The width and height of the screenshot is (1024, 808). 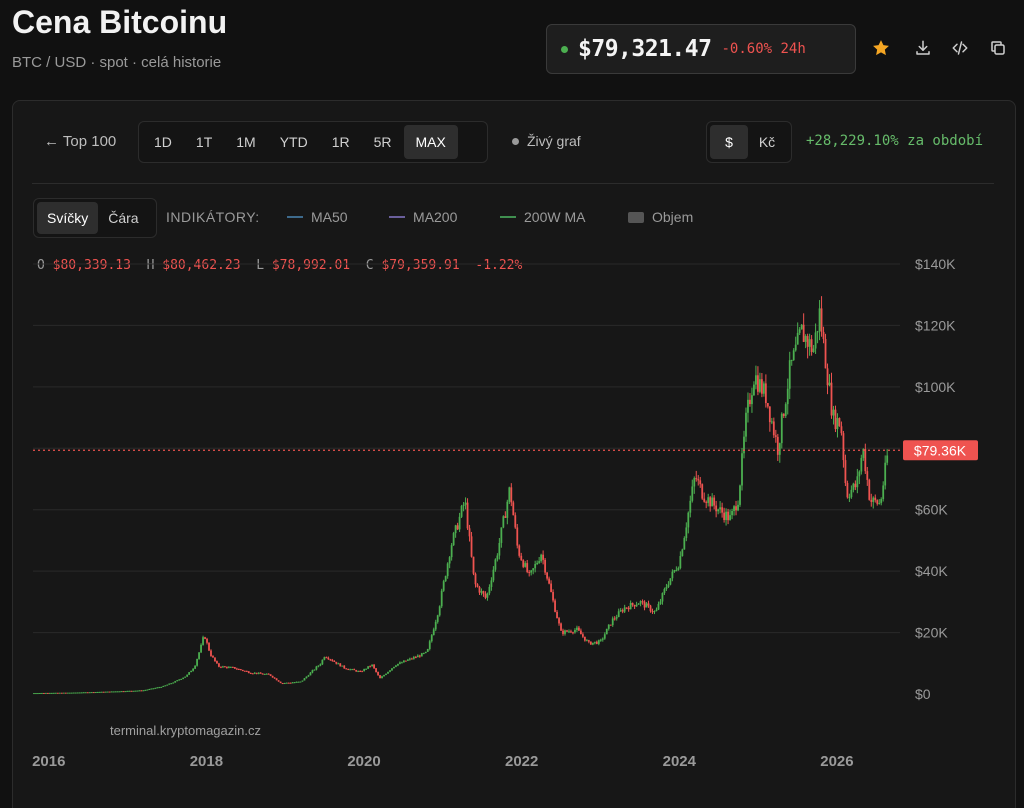 I want to click on chart-watermark: terminal.kryptomagazin.cz, so click(x=185, y=730).